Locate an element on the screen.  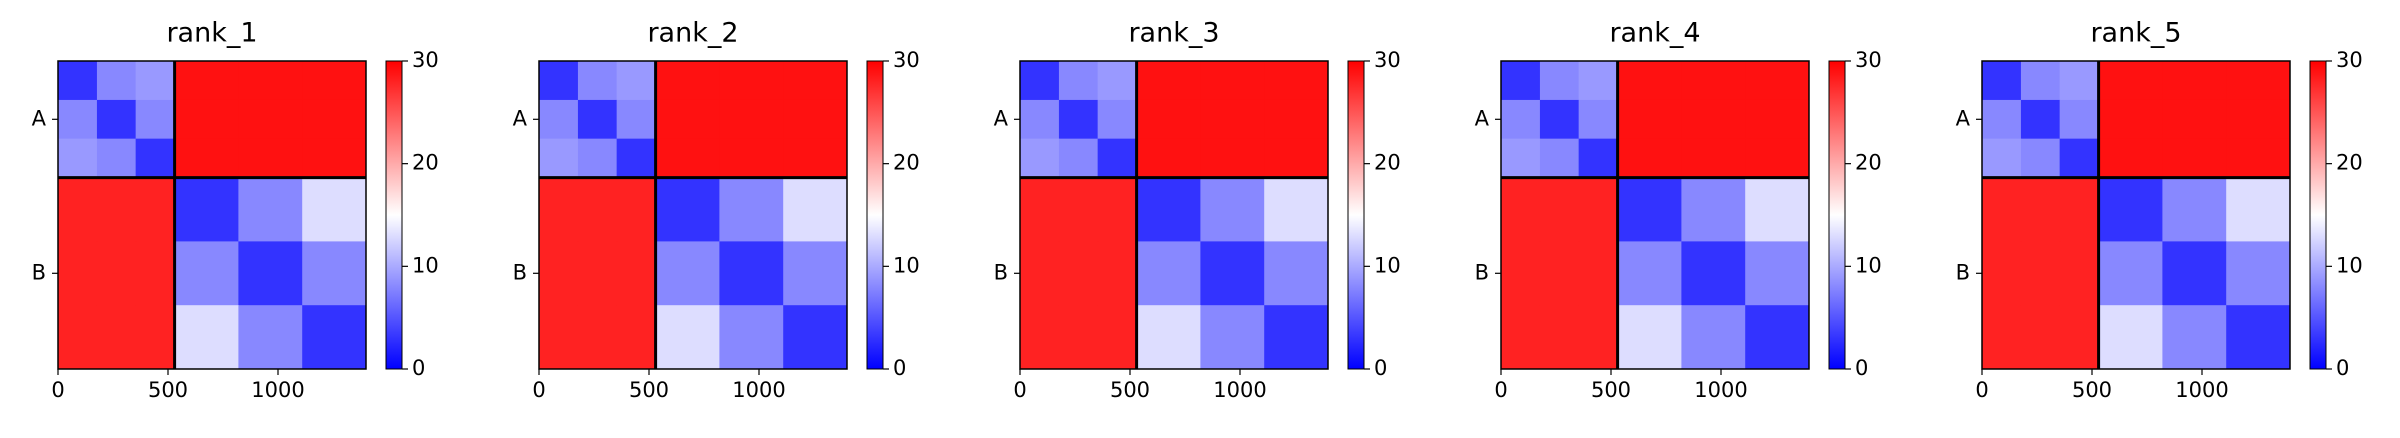
colorbar-tick-label: 20 is located at coordinates (1868, 163).